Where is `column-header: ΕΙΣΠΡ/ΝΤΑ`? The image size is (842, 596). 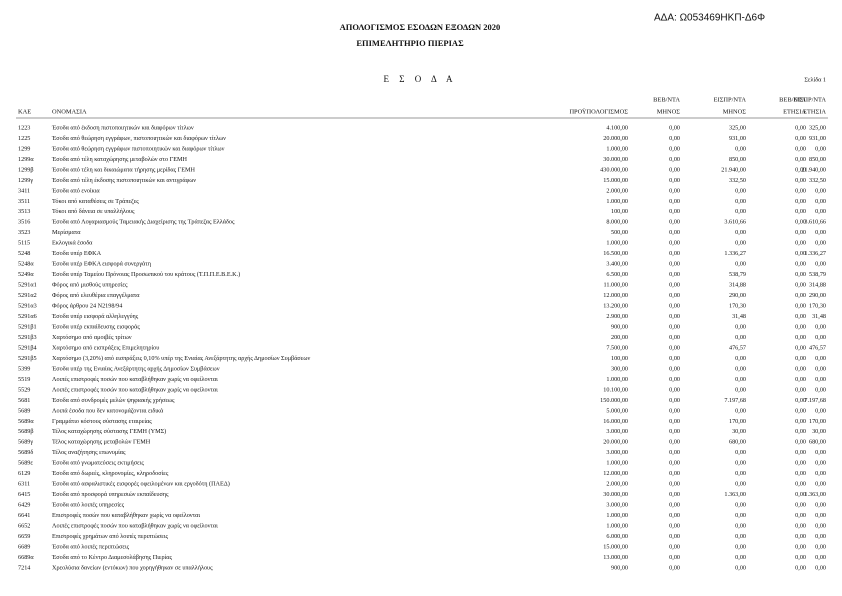 column-header: ΕΙΣΠΡ/ΝΤΑ is located at coordinates (730, 99).